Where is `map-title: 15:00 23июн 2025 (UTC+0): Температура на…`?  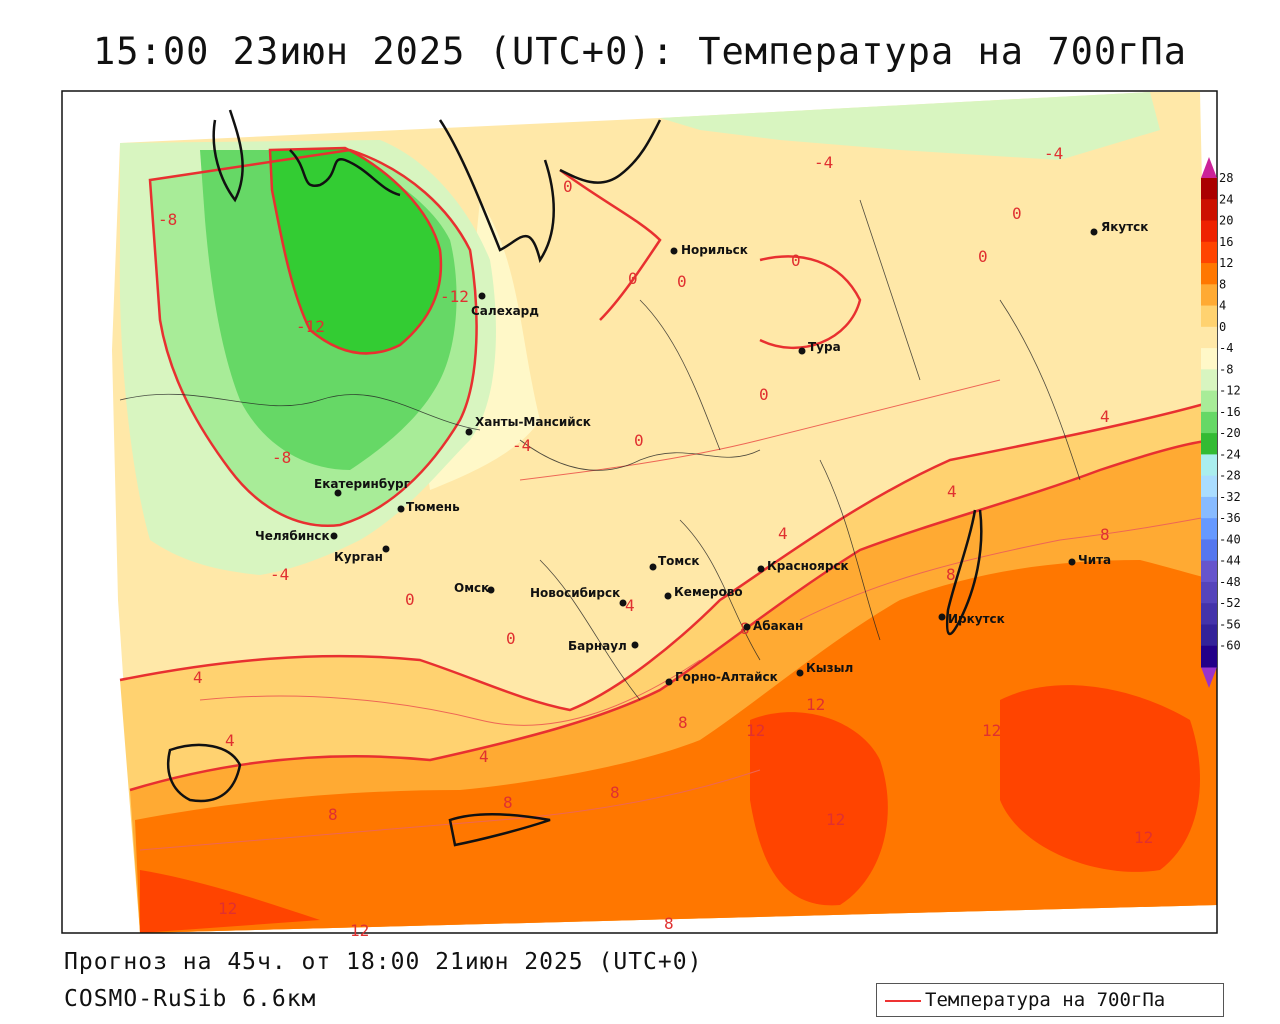 map-title: 15:00 23июн 2025 (UTC+0): Температура на… is located at coordinates (640, 51).